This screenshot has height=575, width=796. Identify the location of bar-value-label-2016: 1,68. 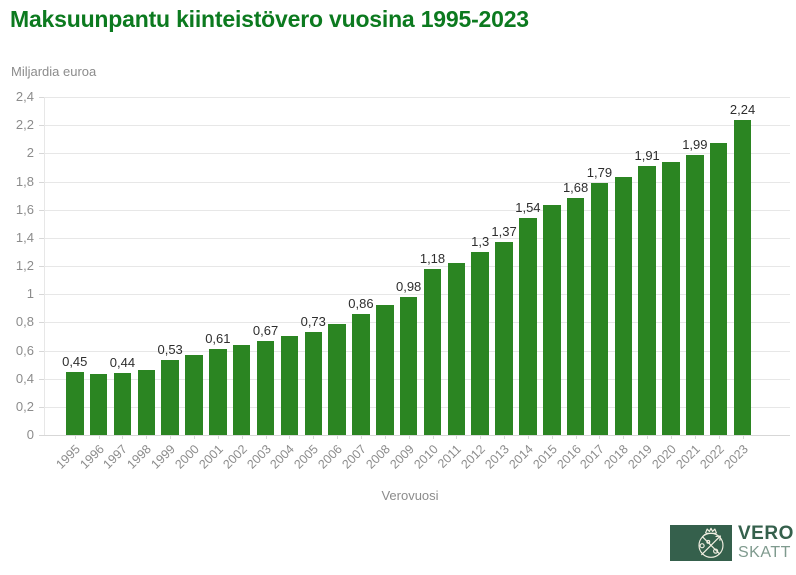
(575, 188).